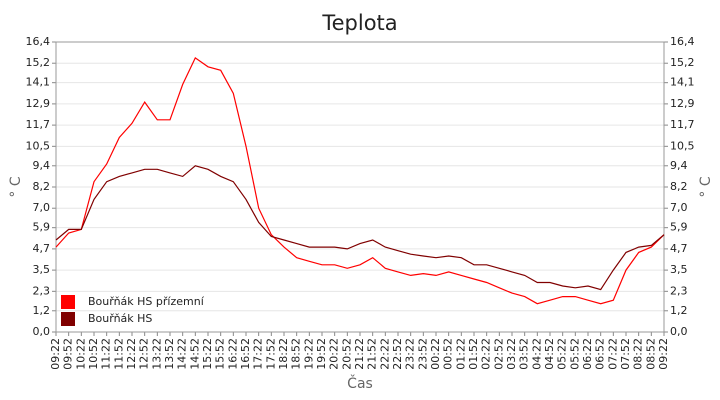 This screenshot has width=720, height=400. What do you see at coordinates (372, 354) in the screenshot?
I see `x-tick-label: 21:52` at bounding box center [372, 354].